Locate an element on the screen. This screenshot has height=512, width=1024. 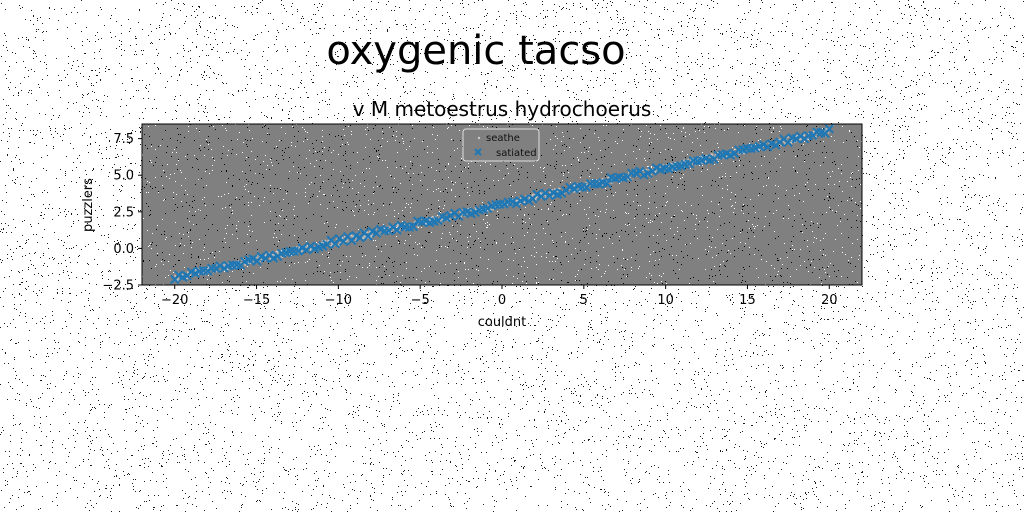
y-tick-label: 2.5 is located at coordinates (123, 212).